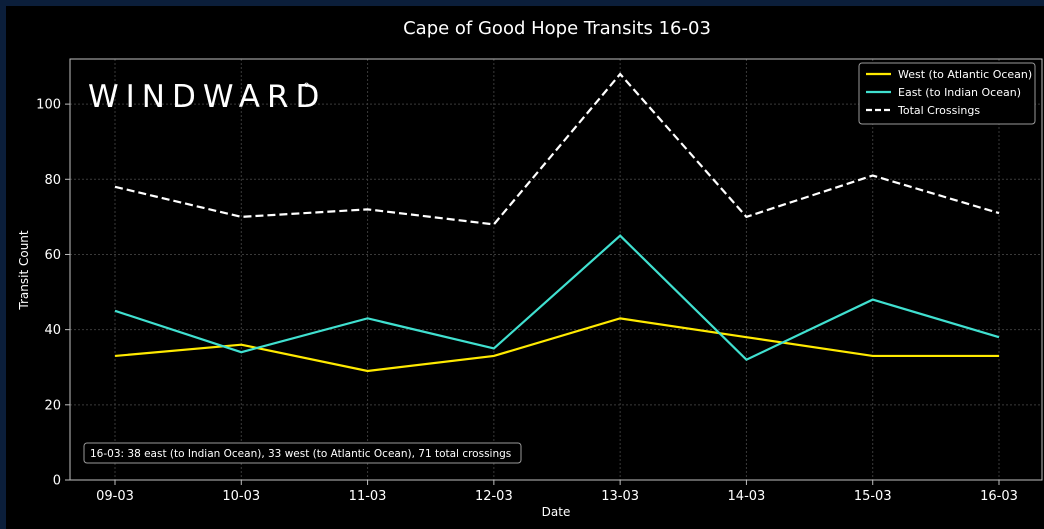  I want to click on y-tick-label: 40, so click(52, 330).